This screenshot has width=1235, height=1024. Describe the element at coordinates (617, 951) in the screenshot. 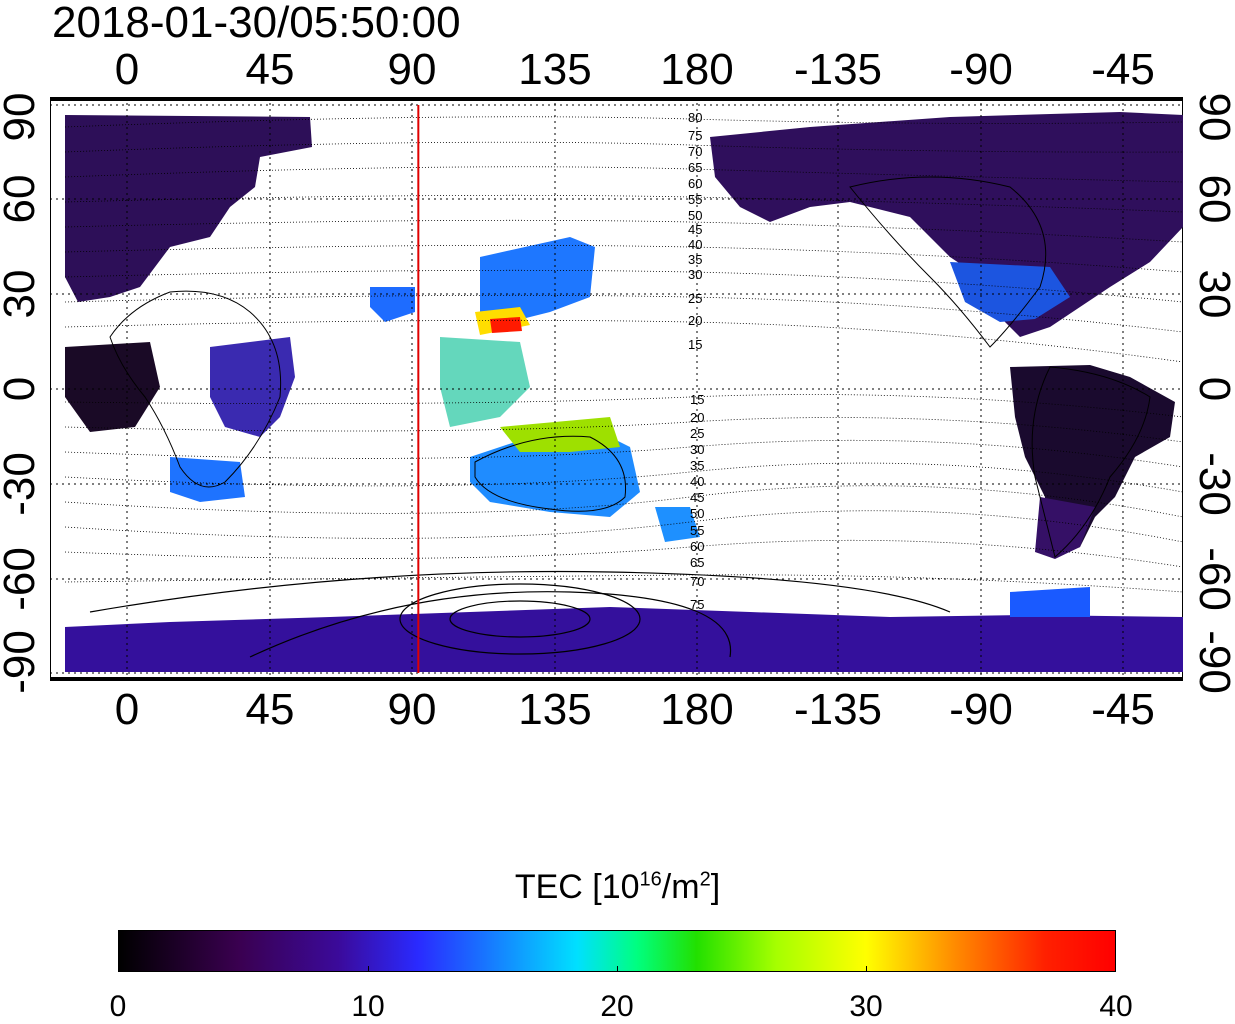

I see `colorbar-gradient` at that location.